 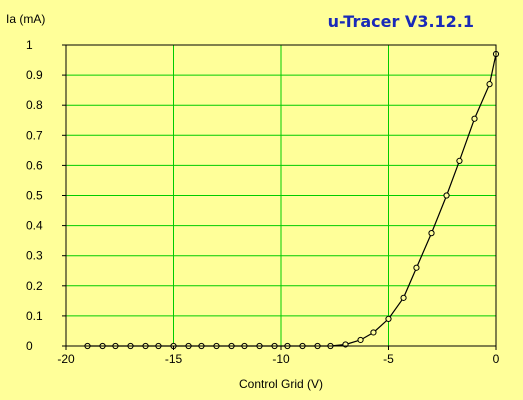 I want to click on y-tick-label: 0.6, so click(x=34, y=165).